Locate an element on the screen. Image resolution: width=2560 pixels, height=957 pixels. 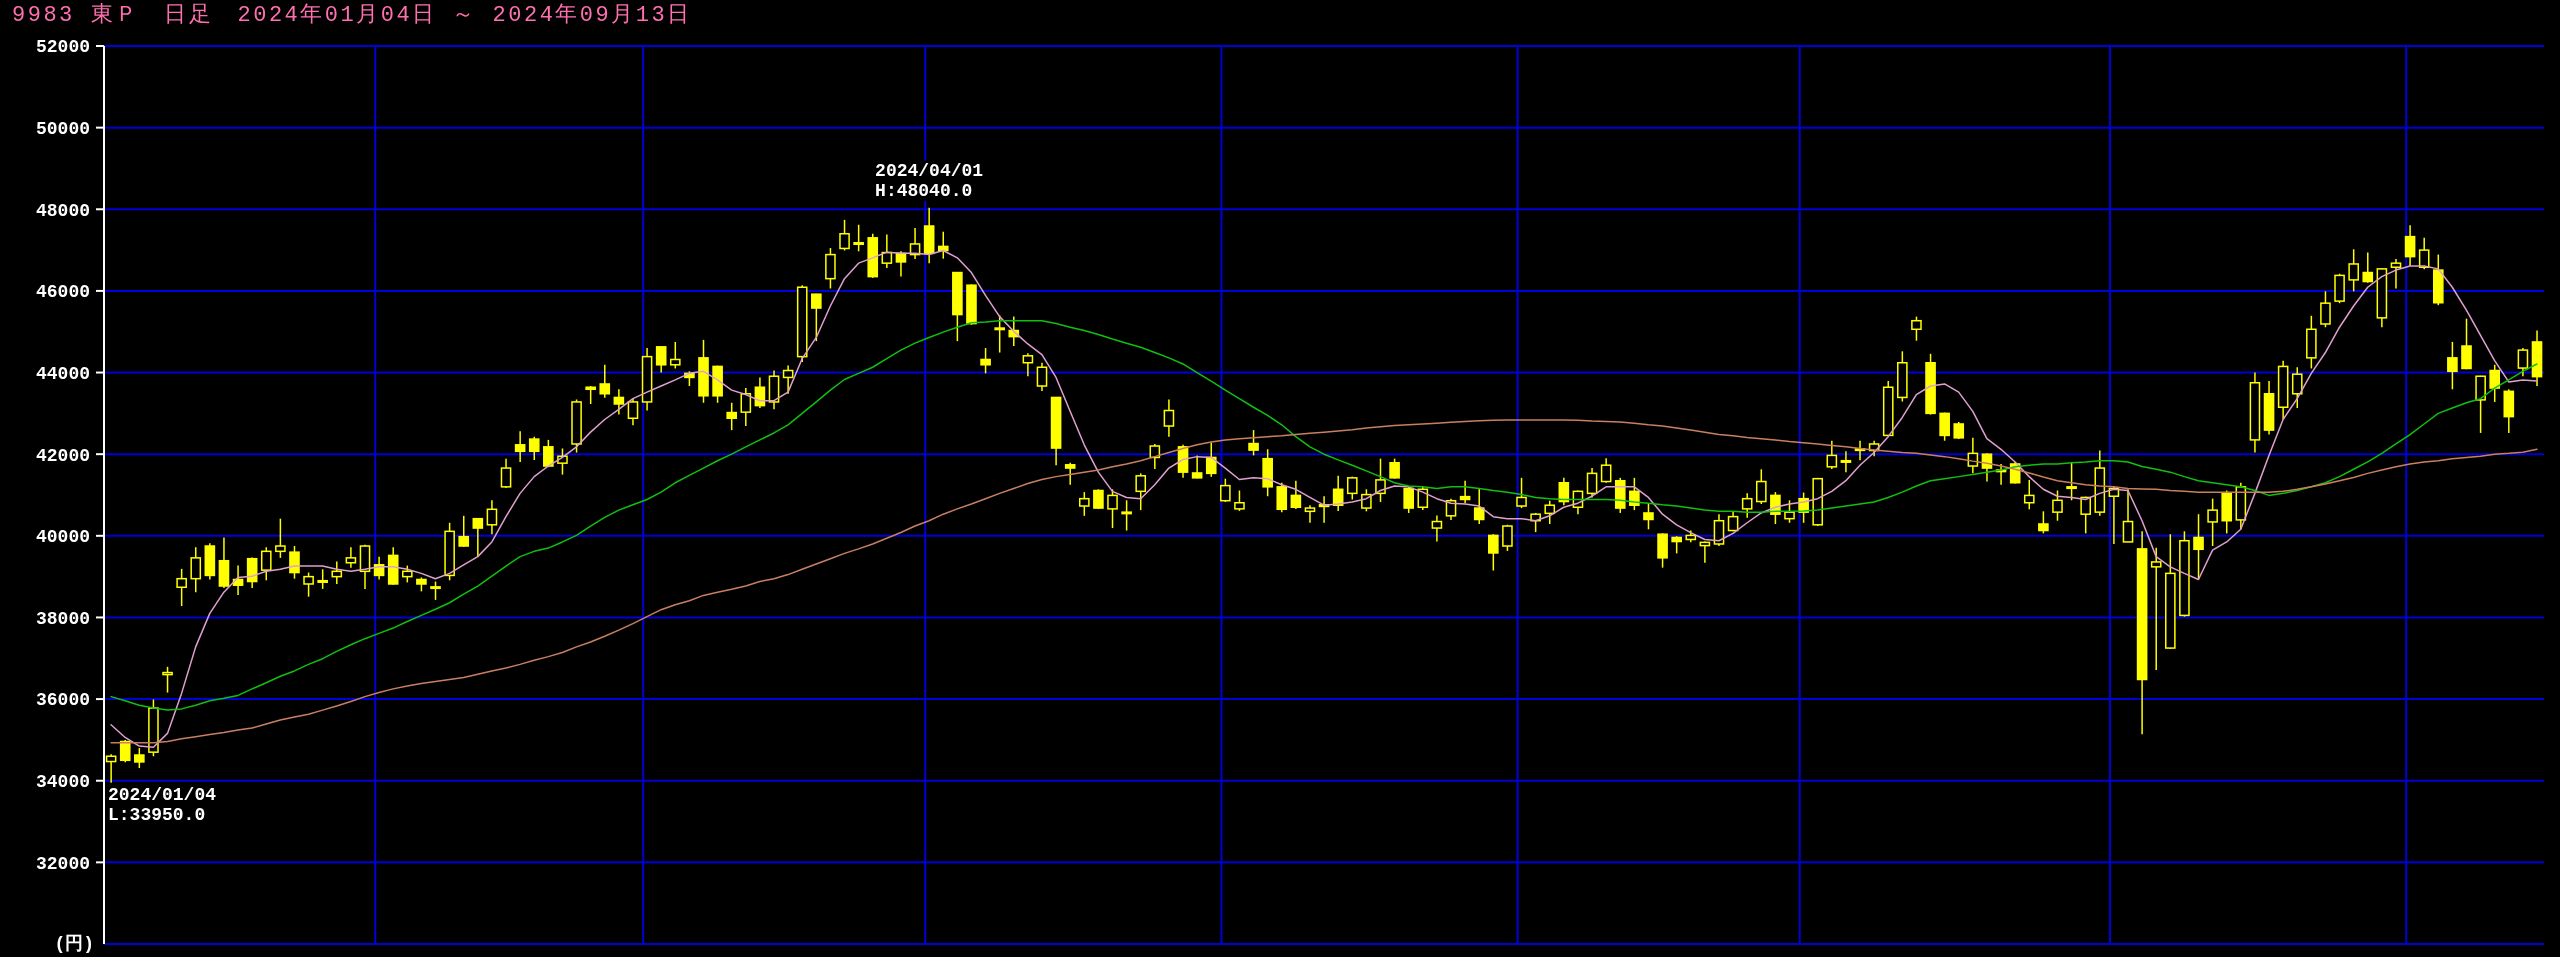
y-tick-label: 40000 is located at coordinates (62, 537).